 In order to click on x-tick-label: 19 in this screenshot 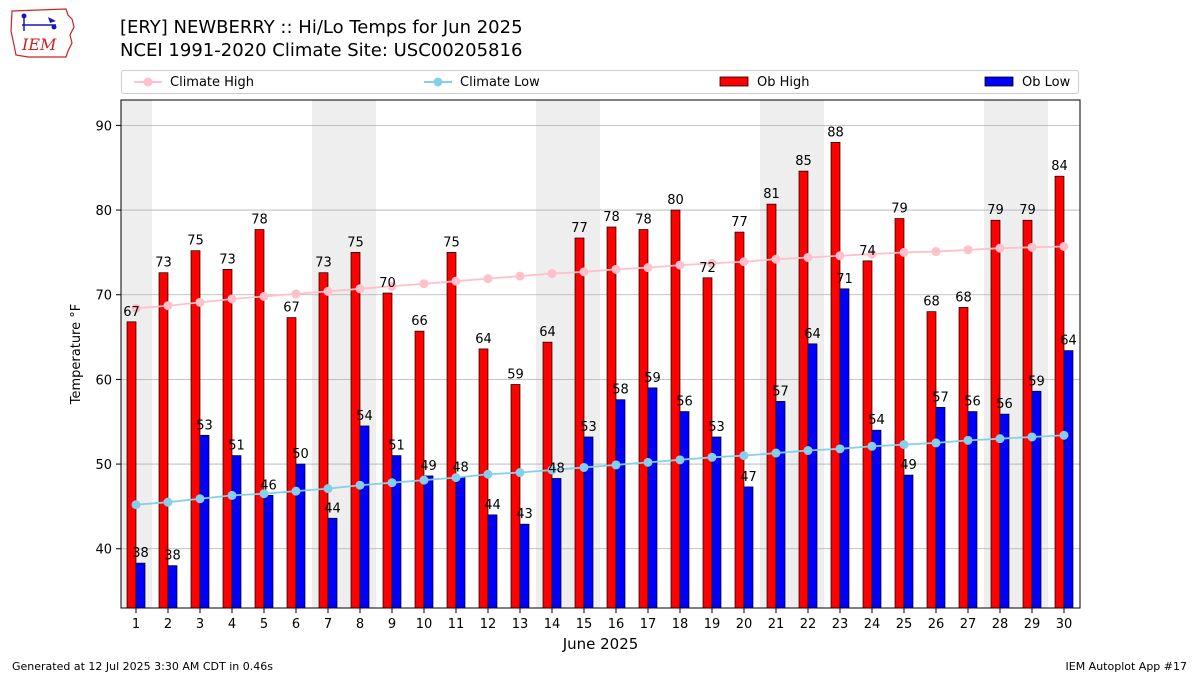, I will do `click(712, 624)`.